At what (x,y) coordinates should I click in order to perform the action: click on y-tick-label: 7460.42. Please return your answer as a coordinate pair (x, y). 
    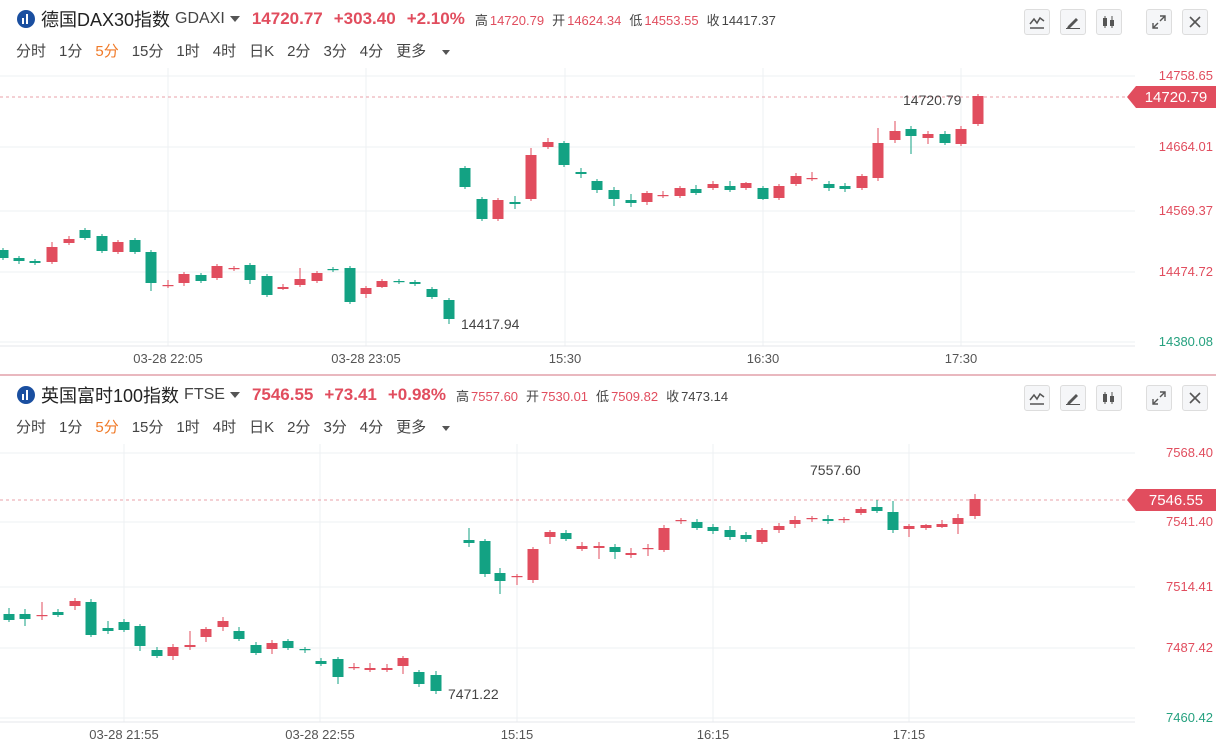
    Looking at the image, I should click on (1189, 717).